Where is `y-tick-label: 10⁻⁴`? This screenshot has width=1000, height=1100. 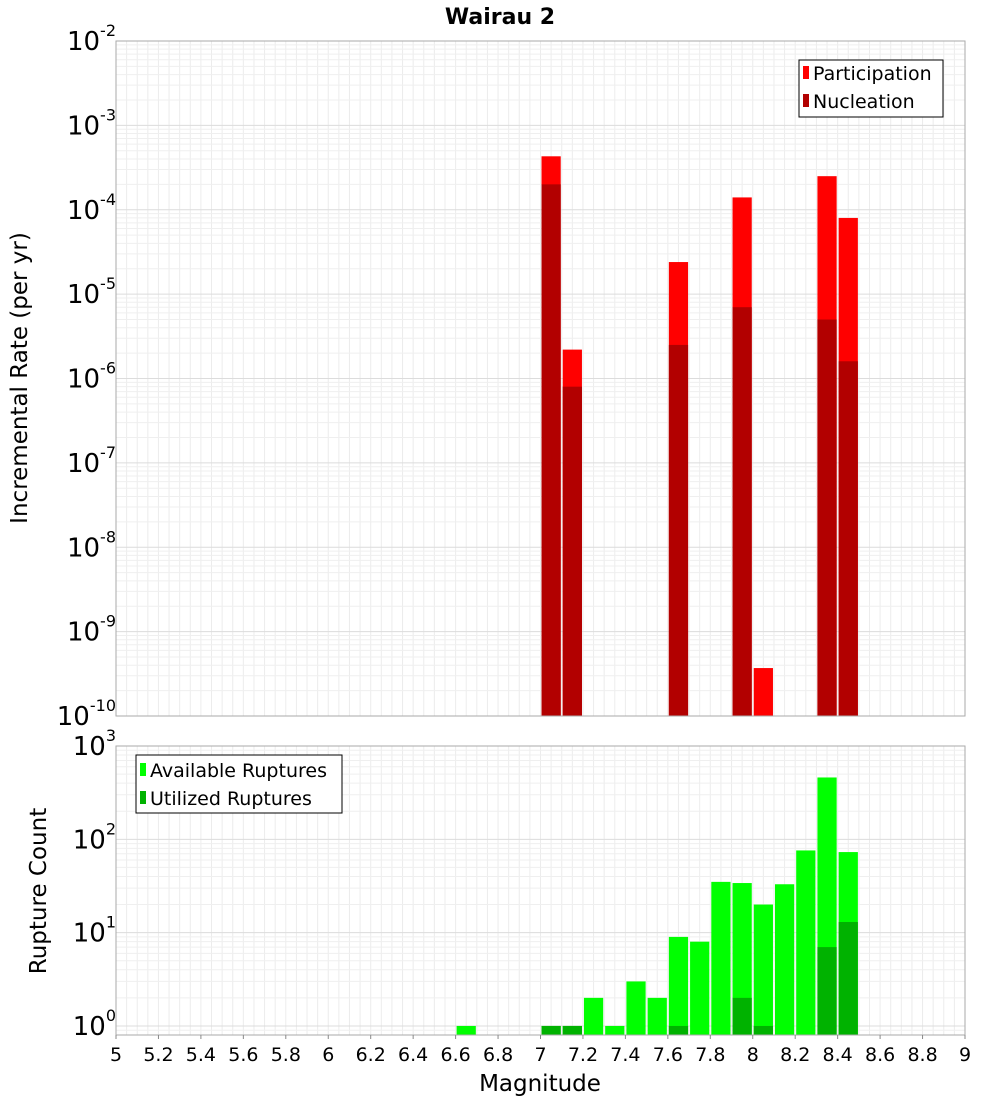 y-tick-label: 10⁻⁴ is located at coordinates (91, 208).